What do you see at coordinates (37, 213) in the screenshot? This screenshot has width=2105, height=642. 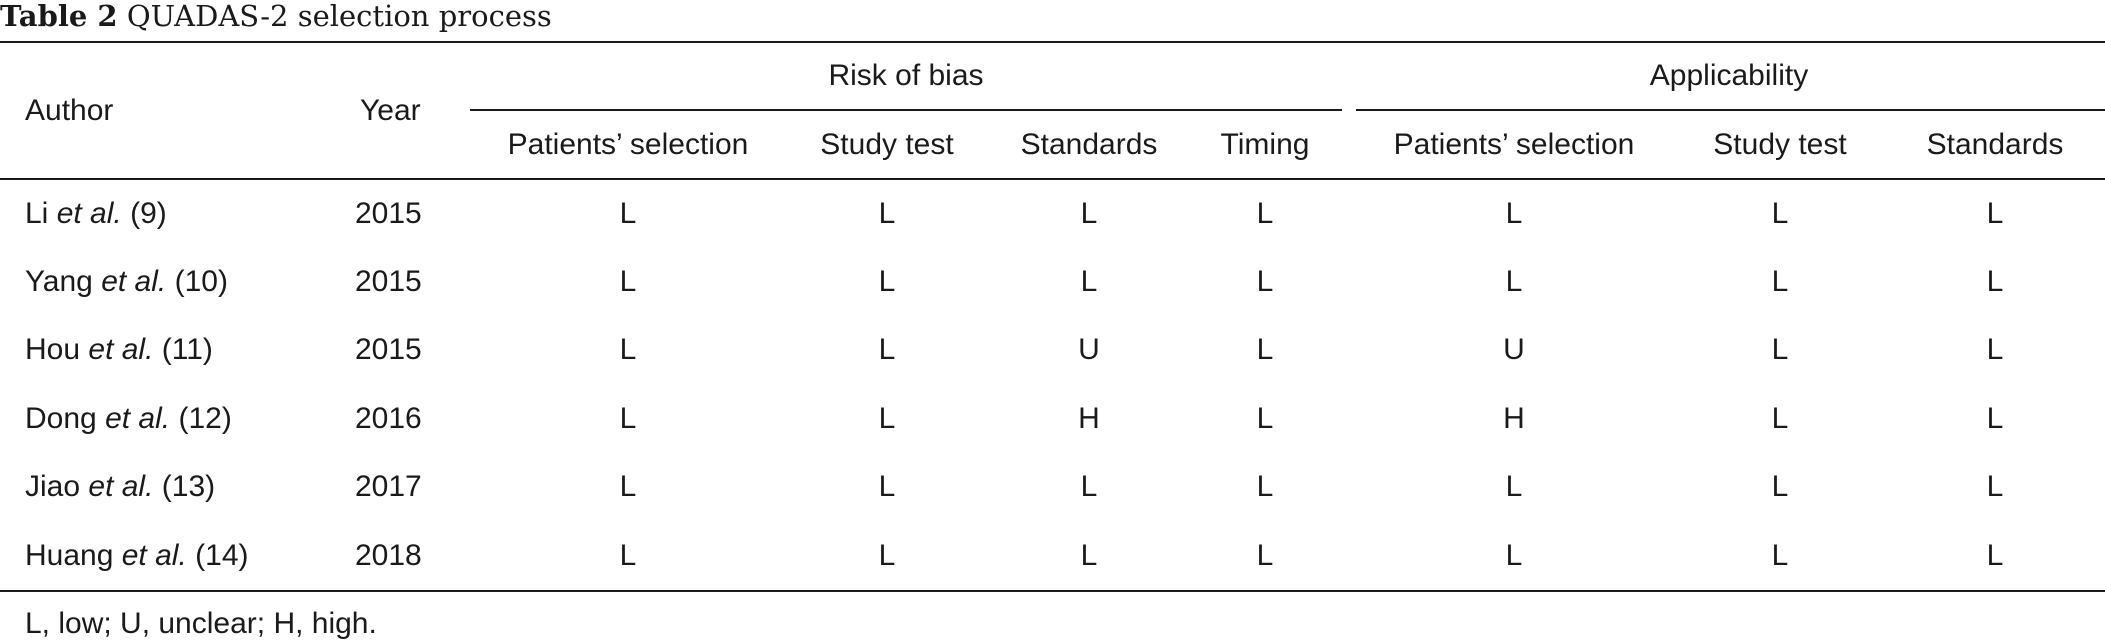 I see `author-name: Li` at bounding box center [37, 213].